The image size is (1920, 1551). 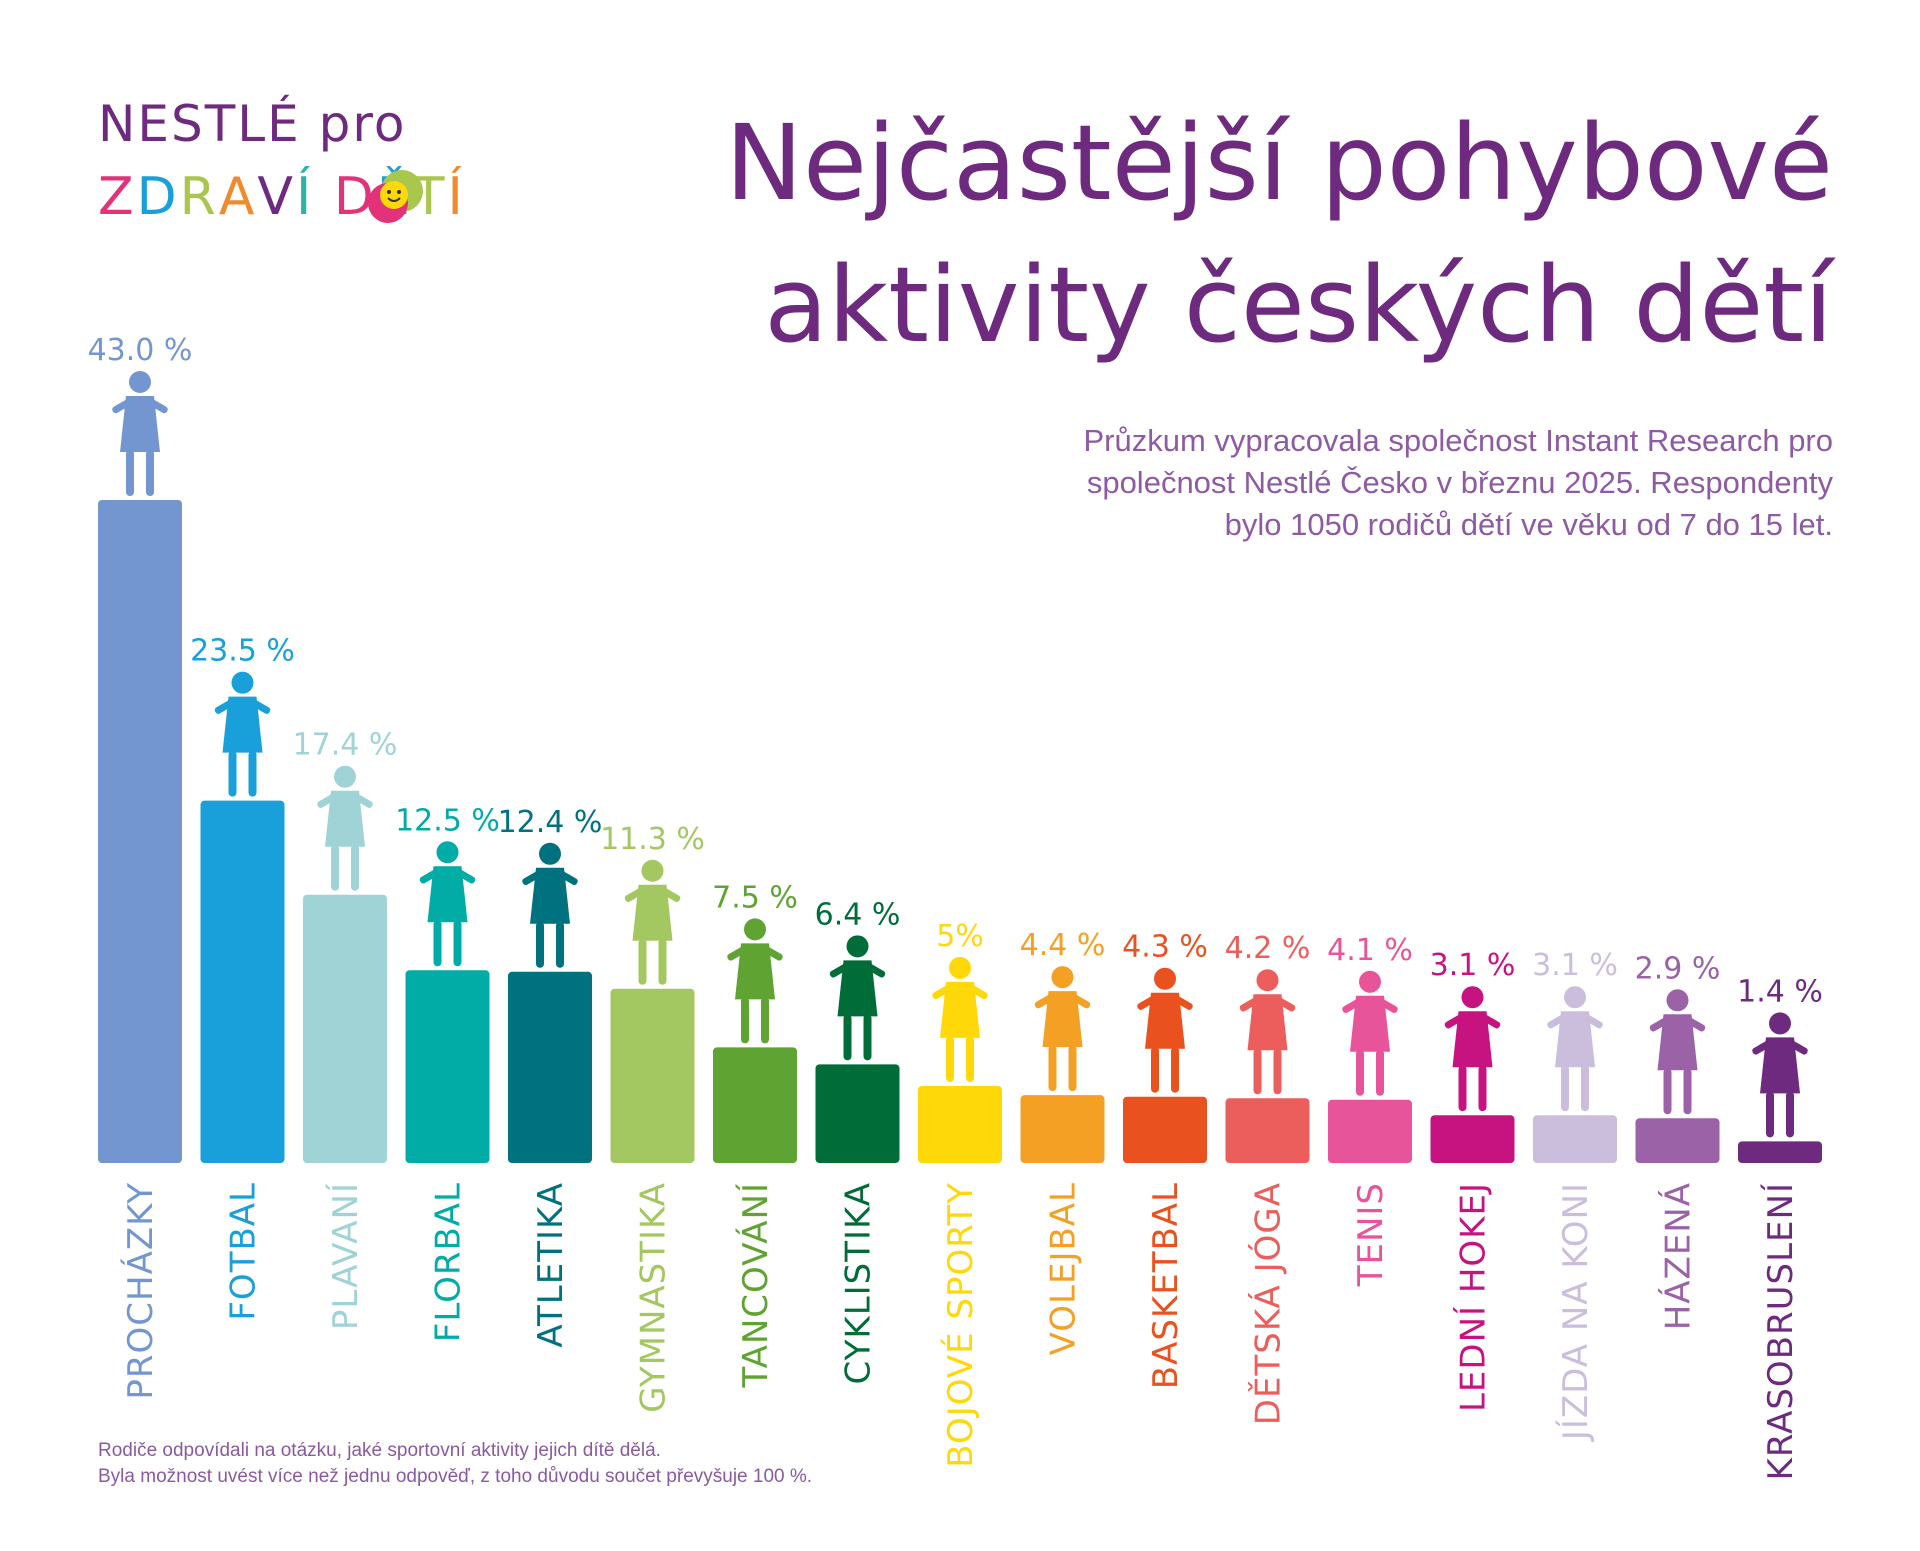 I want to click on logo-letter: A, so click(x=238, y=197).